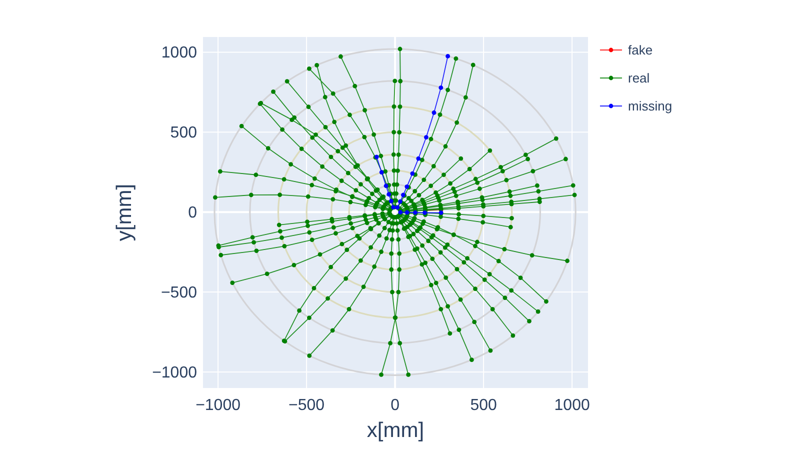  Describe the element at coordinates (218, 405) in the screenshot. I see `x-tick-label: −1000` at that location.